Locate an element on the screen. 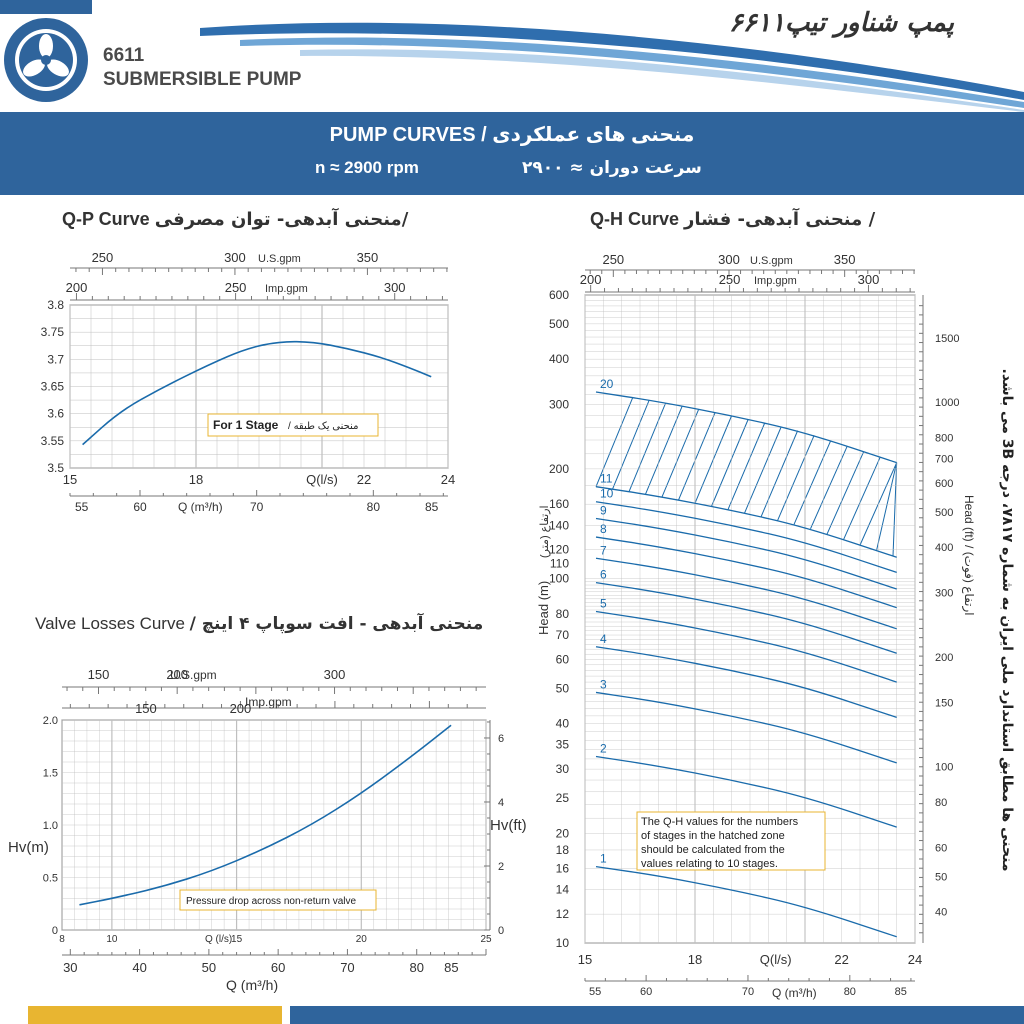 Image resolution: width=1024 pixels, height=1024 pixels. qh-ft-tick-label: 50 is located at coordinates (941, 877).